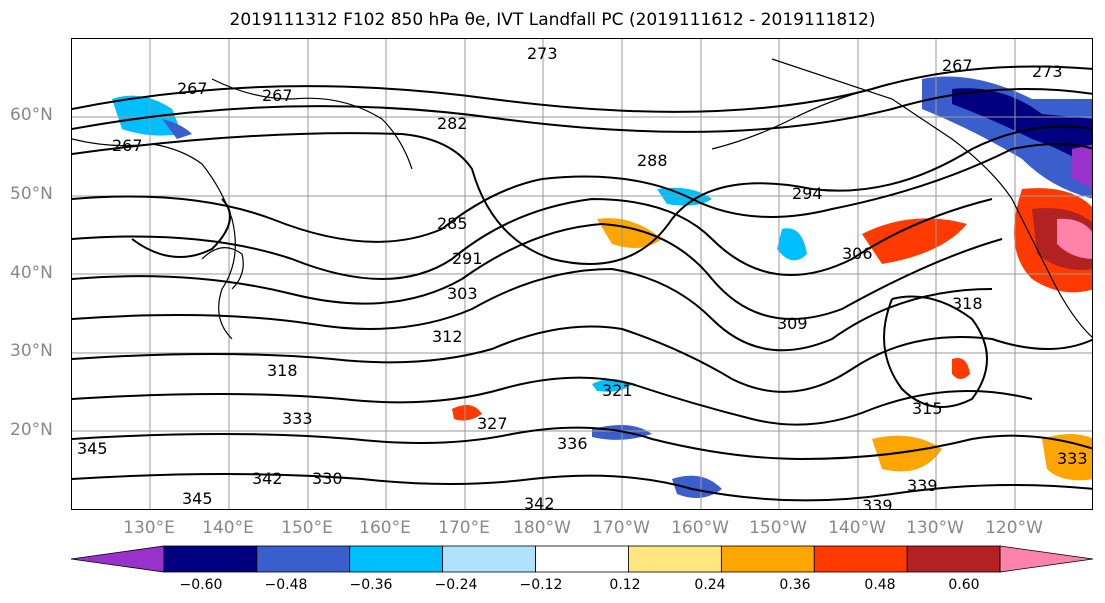 The width and height of the screenshot is (1105, 603). Describe the element at coordinates (228, 528) in the screenshot. I see `lon-label: 140°E` at that location.